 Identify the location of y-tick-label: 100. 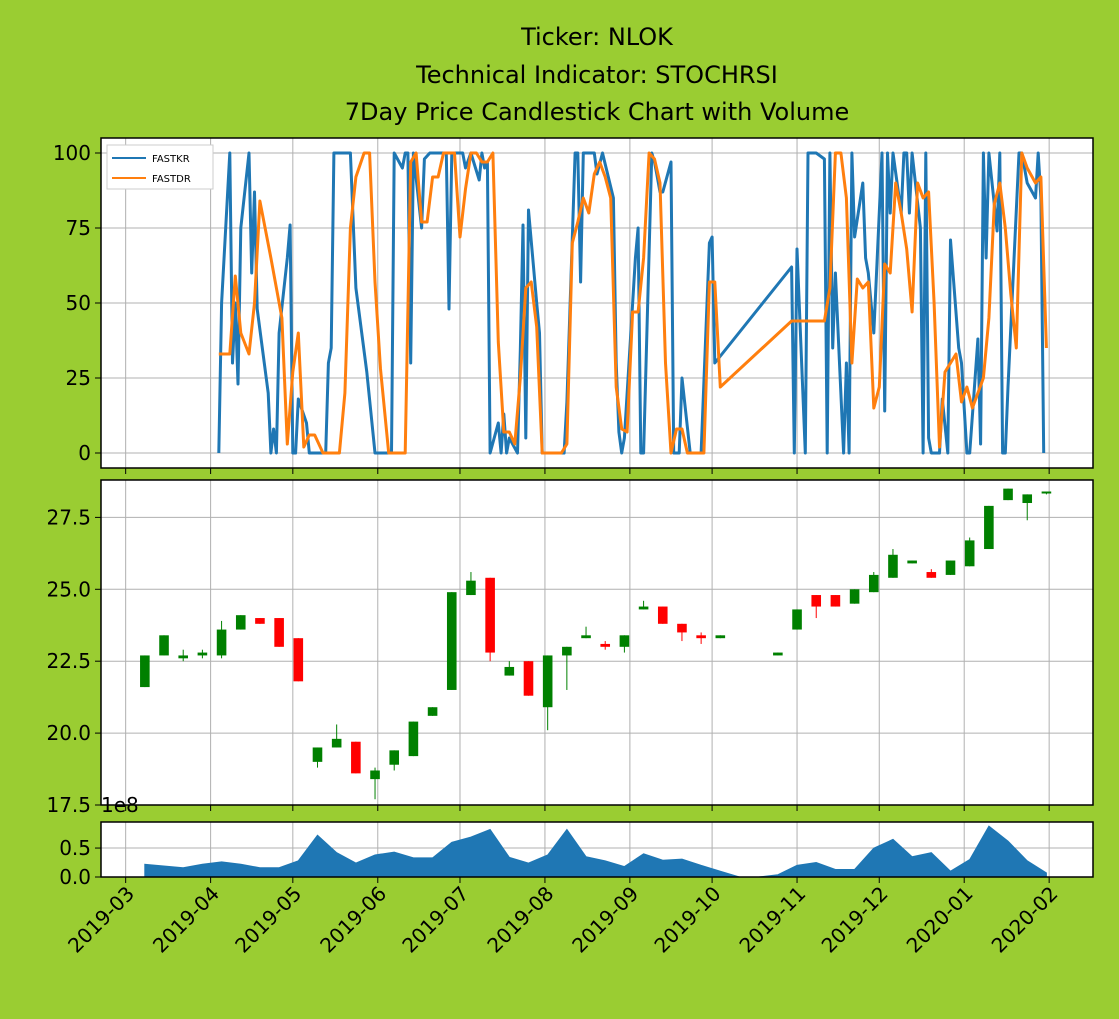
(72, 153).